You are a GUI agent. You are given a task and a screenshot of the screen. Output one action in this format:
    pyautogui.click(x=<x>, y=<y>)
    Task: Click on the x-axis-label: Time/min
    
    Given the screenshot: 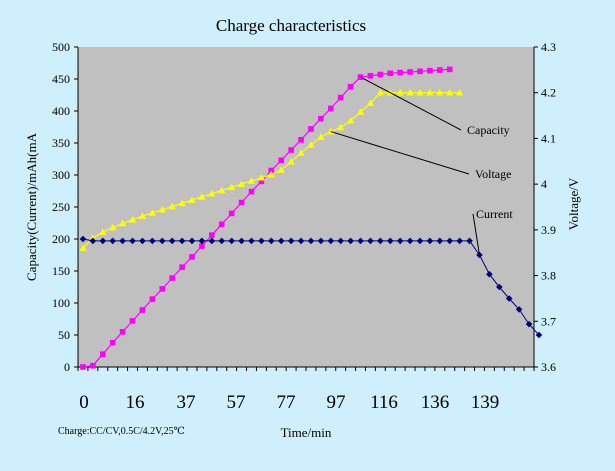 What is the action you would take?
    pyautogui.click(x=306, y=432)
    